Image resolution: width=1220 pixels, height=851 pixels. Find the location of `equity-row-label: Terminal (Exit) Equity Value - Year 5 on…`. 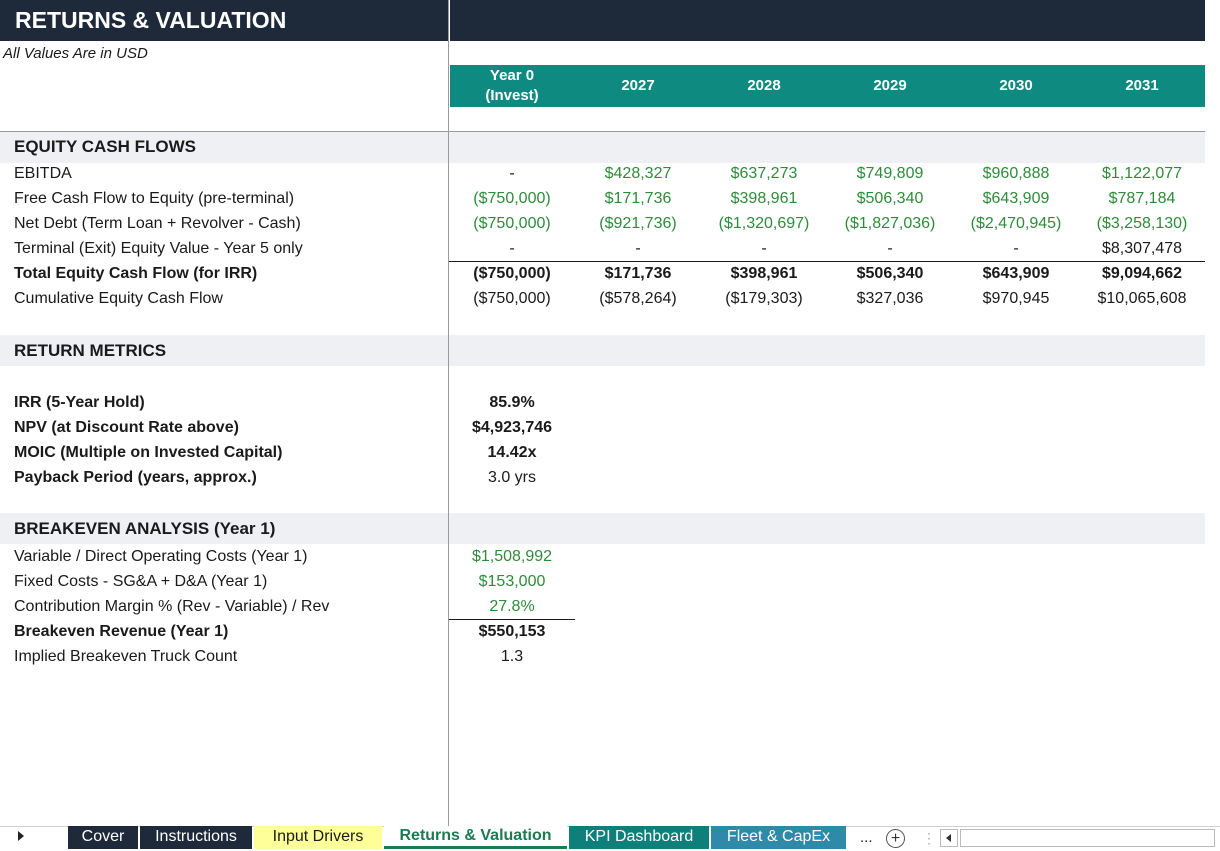

equity-row-label: Terminal (Exit) Equity Value - Year 5 on… is located at coordinates (158, 248).